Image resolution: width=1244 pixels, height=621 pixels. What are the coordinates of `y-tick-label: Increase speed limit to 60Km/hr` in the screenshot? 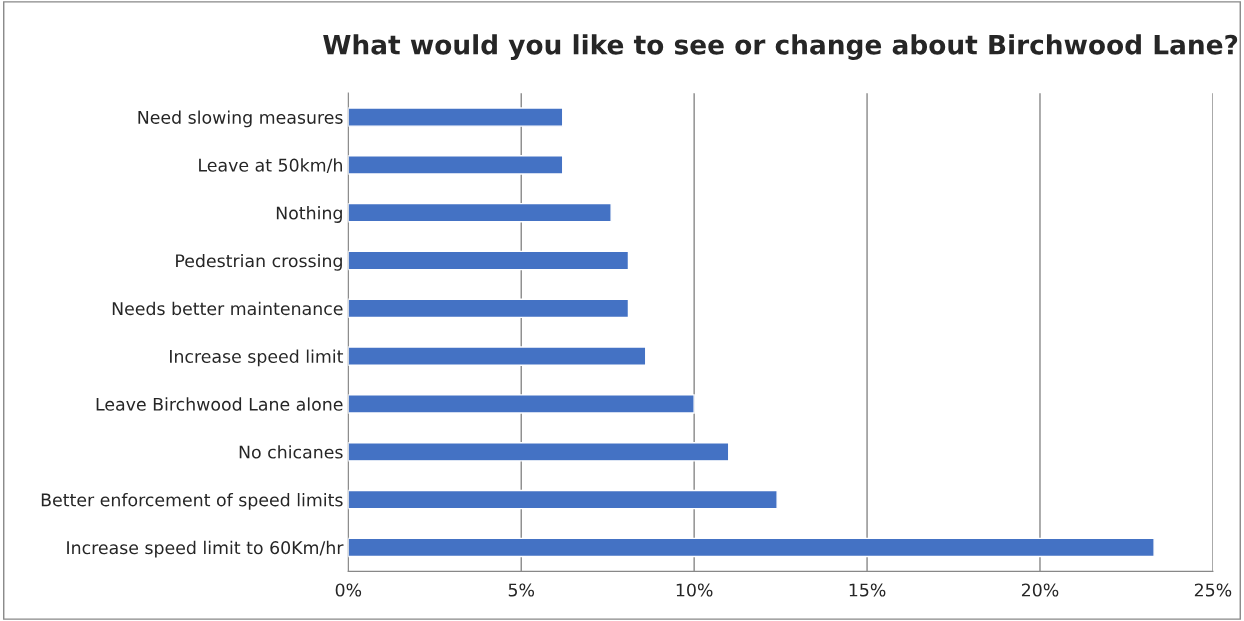 It's located at (205, 549).